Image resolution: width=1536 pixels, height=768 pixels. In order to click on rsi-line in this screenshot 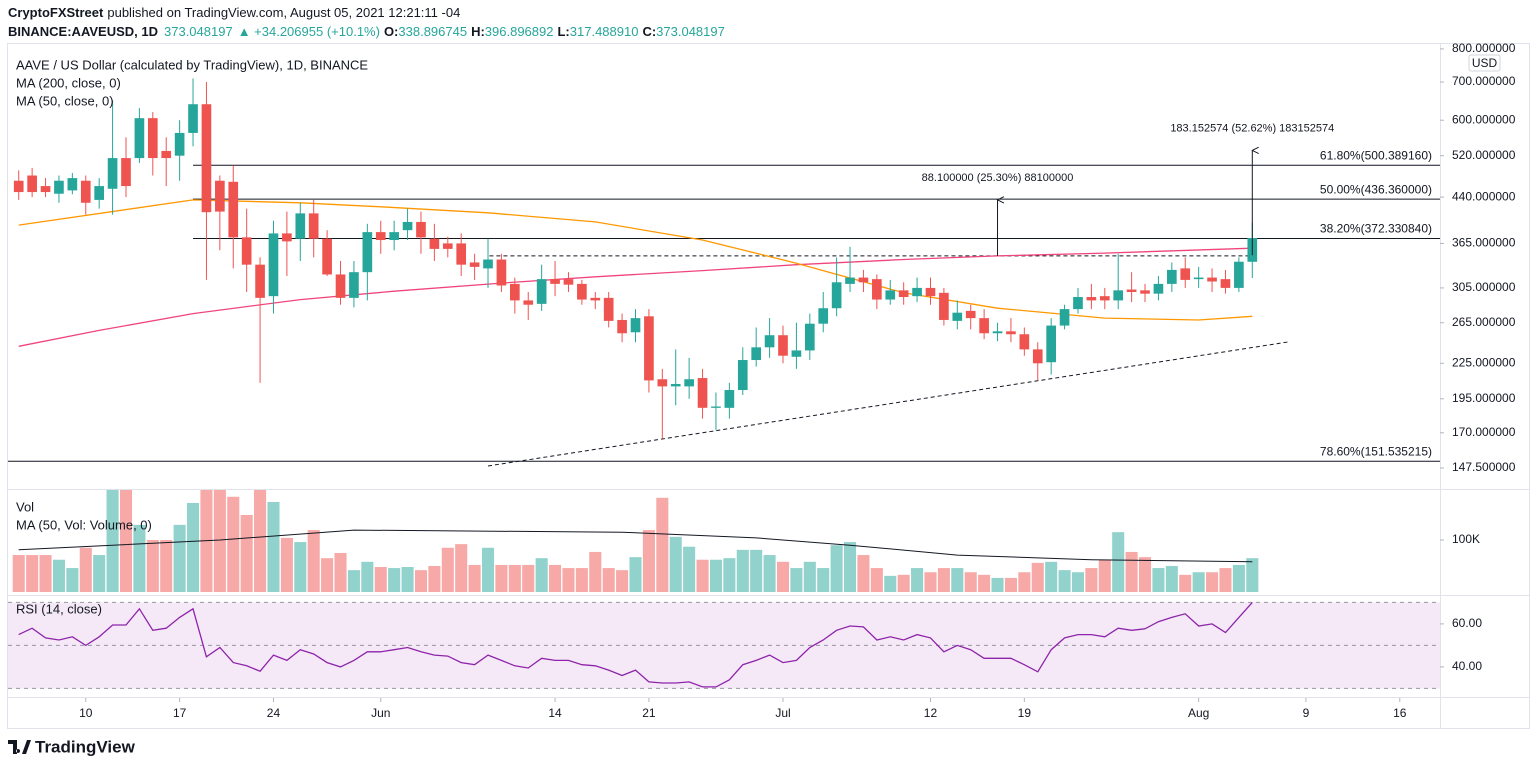, I will do `click(635, 644)`.